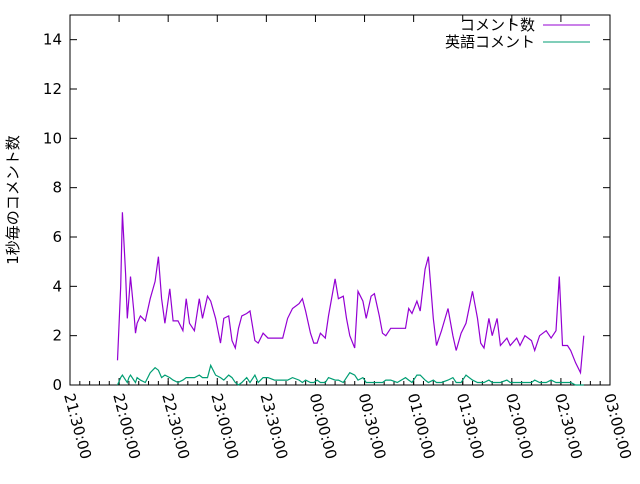 Image resolution: width=640 pixels, height=484 pixels. What do you see at coordinates (323, 426) in the screenshot?
I see `x-tick-label: 00:00:00` at bounding box center [323, 426].